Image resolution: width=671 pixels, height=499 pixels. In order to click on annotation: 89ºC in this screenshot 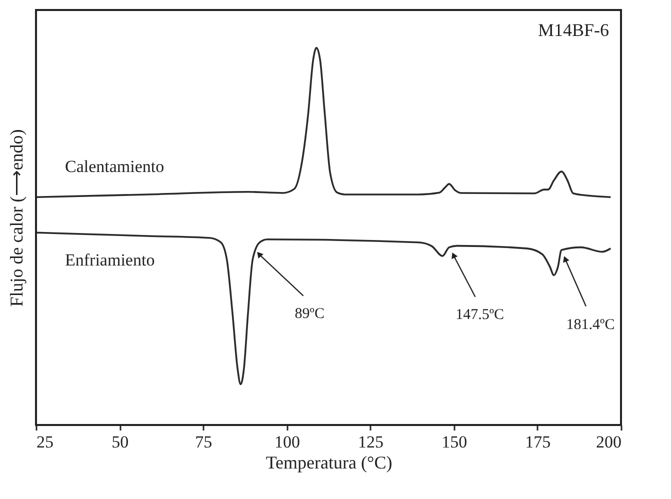, I will do `click(309, 314)`.